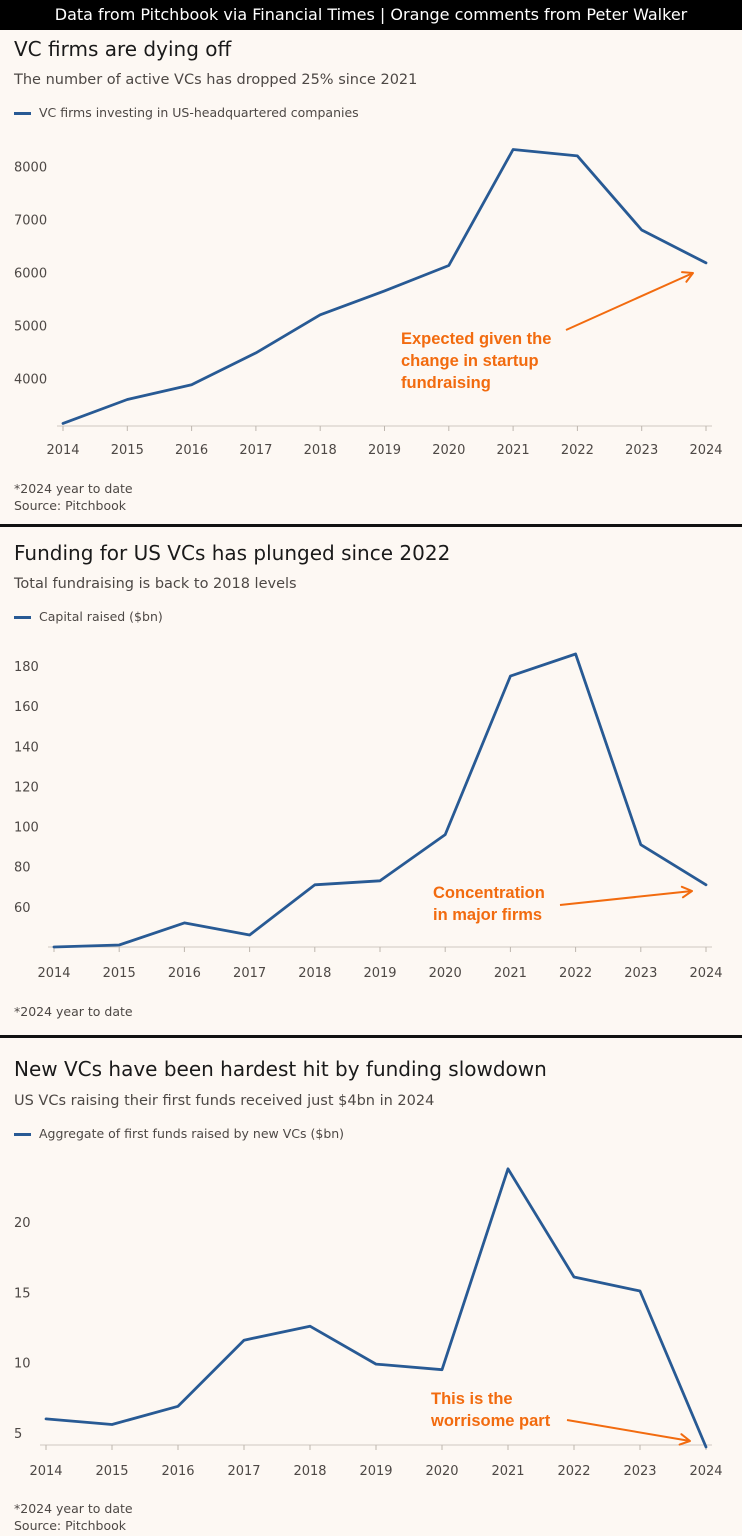 The height and width of the screenshot is (1536, 742). What do you see at coordinates (26, 828) in the screenshot?
I see `y-tick-label: 100` at bounding box center [26, 828].